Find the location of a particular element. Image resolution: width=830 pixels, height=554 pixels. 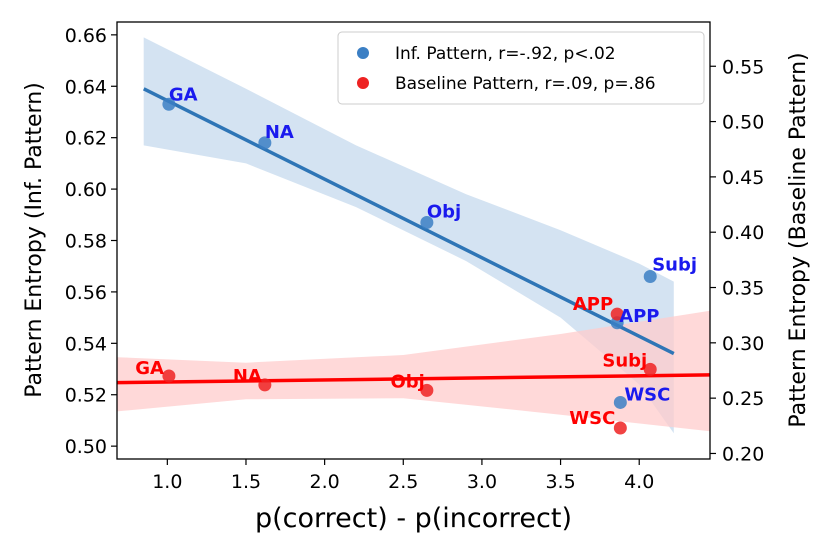

inf-point-wsc is located at coordinates (620, 402).